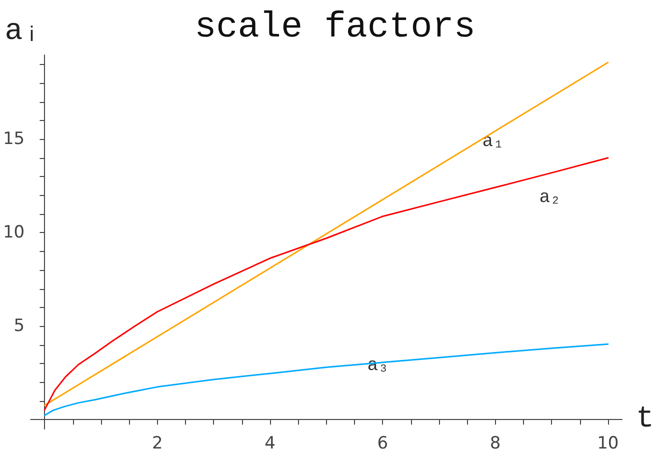 The image size is (669, 455). What do you see at coordinates (13, 139) in the screenshot?
I see `y-tick-label: 15` at bounding box center [13, 139].